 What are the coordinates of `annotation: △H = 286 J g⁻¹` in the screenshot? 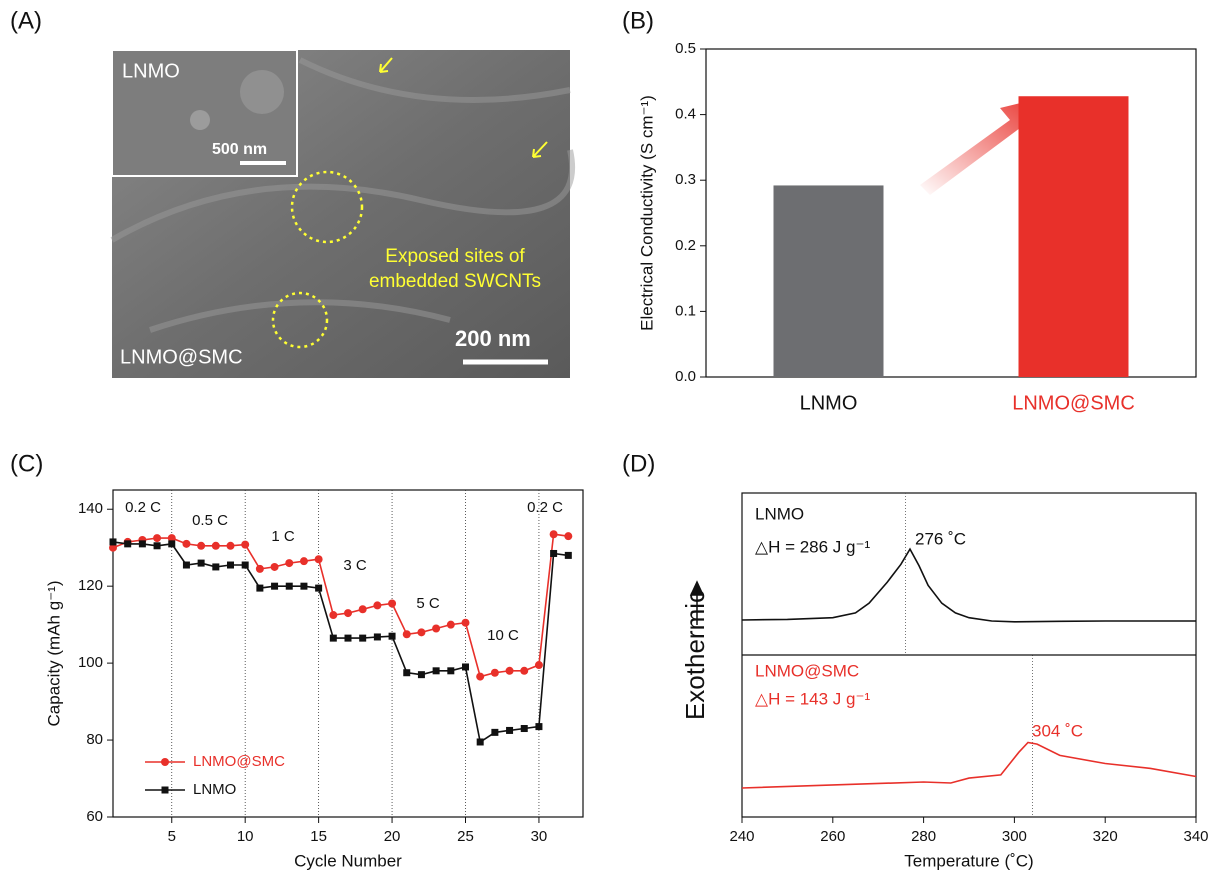 It's located at (812, 546).